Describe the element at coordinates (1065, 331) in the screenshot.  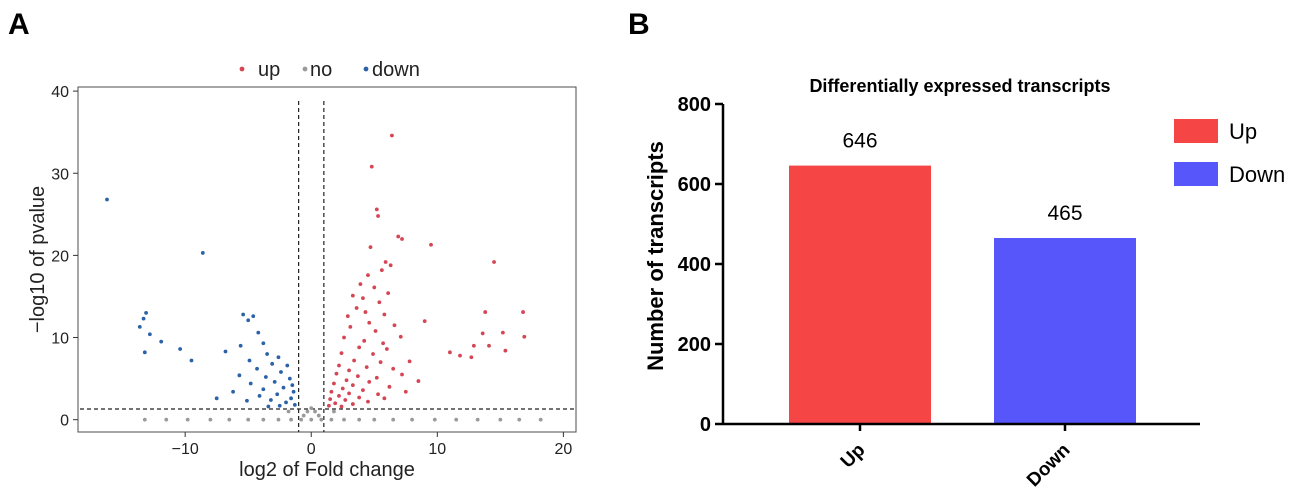
I see `bar-down` at that location.